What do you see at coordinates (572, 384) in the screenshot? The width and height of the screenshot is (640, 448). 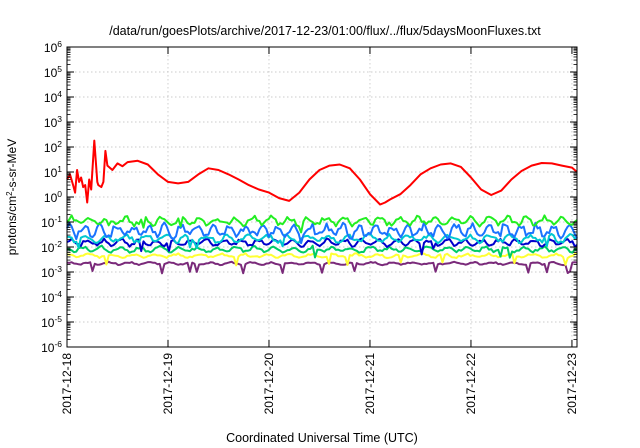 I see `x-tick-label: 2017-12-23` at bounding box center [572, 384].